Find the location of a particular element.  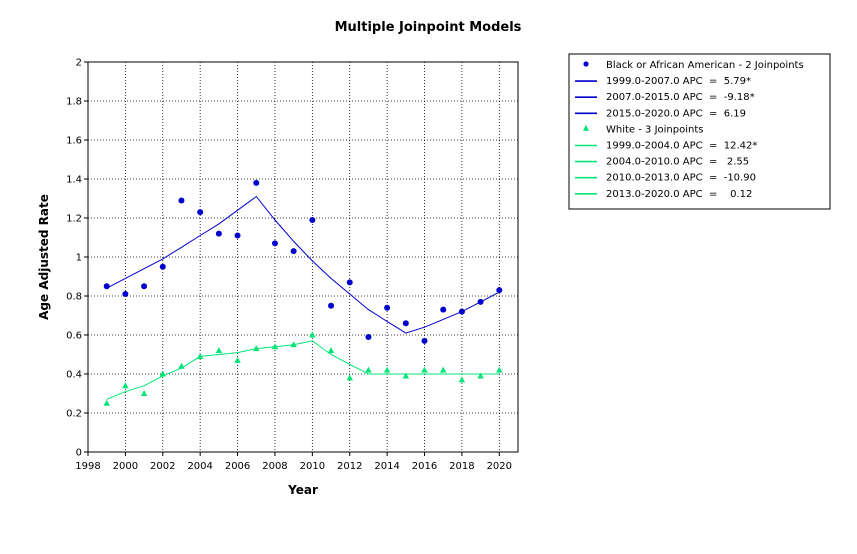

y-tick-label: 0.2 is located at coordinates (74, 414).